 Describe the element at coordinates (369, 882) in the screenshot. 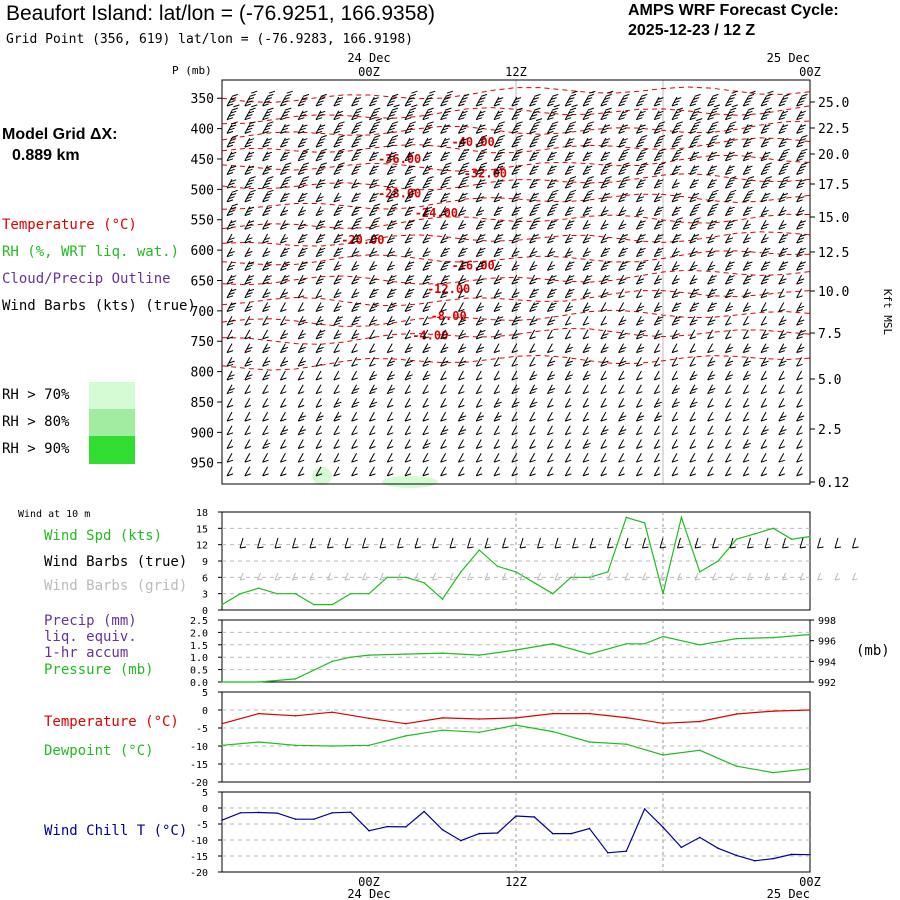

I see `bottom-time-tick: 00Z` at that location.